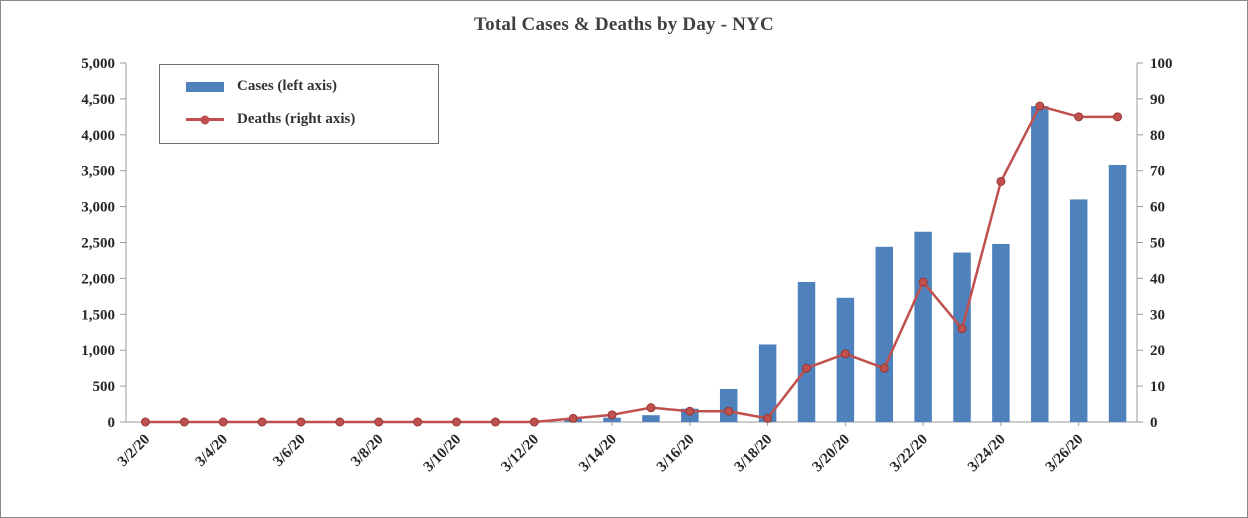  I want to click on x-tick-label: 3/18/20, so click(754, 454).